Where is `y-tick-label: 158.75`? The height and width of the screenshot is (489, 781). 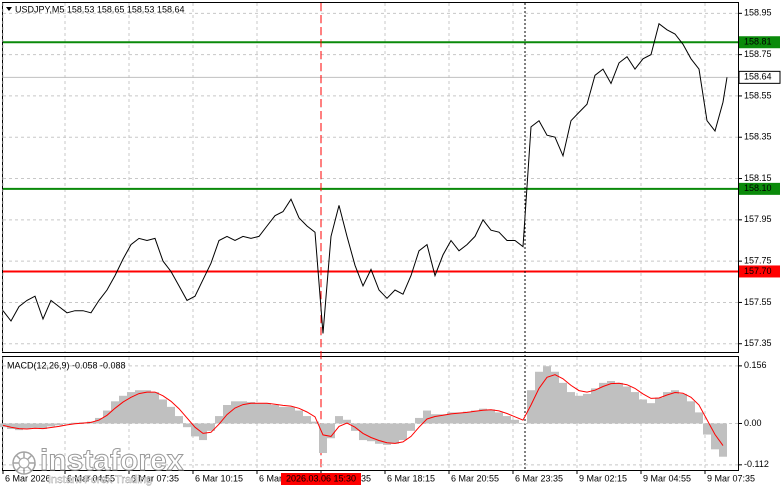
y-tick-label: 158.75 is located at coordinates (758, 54).